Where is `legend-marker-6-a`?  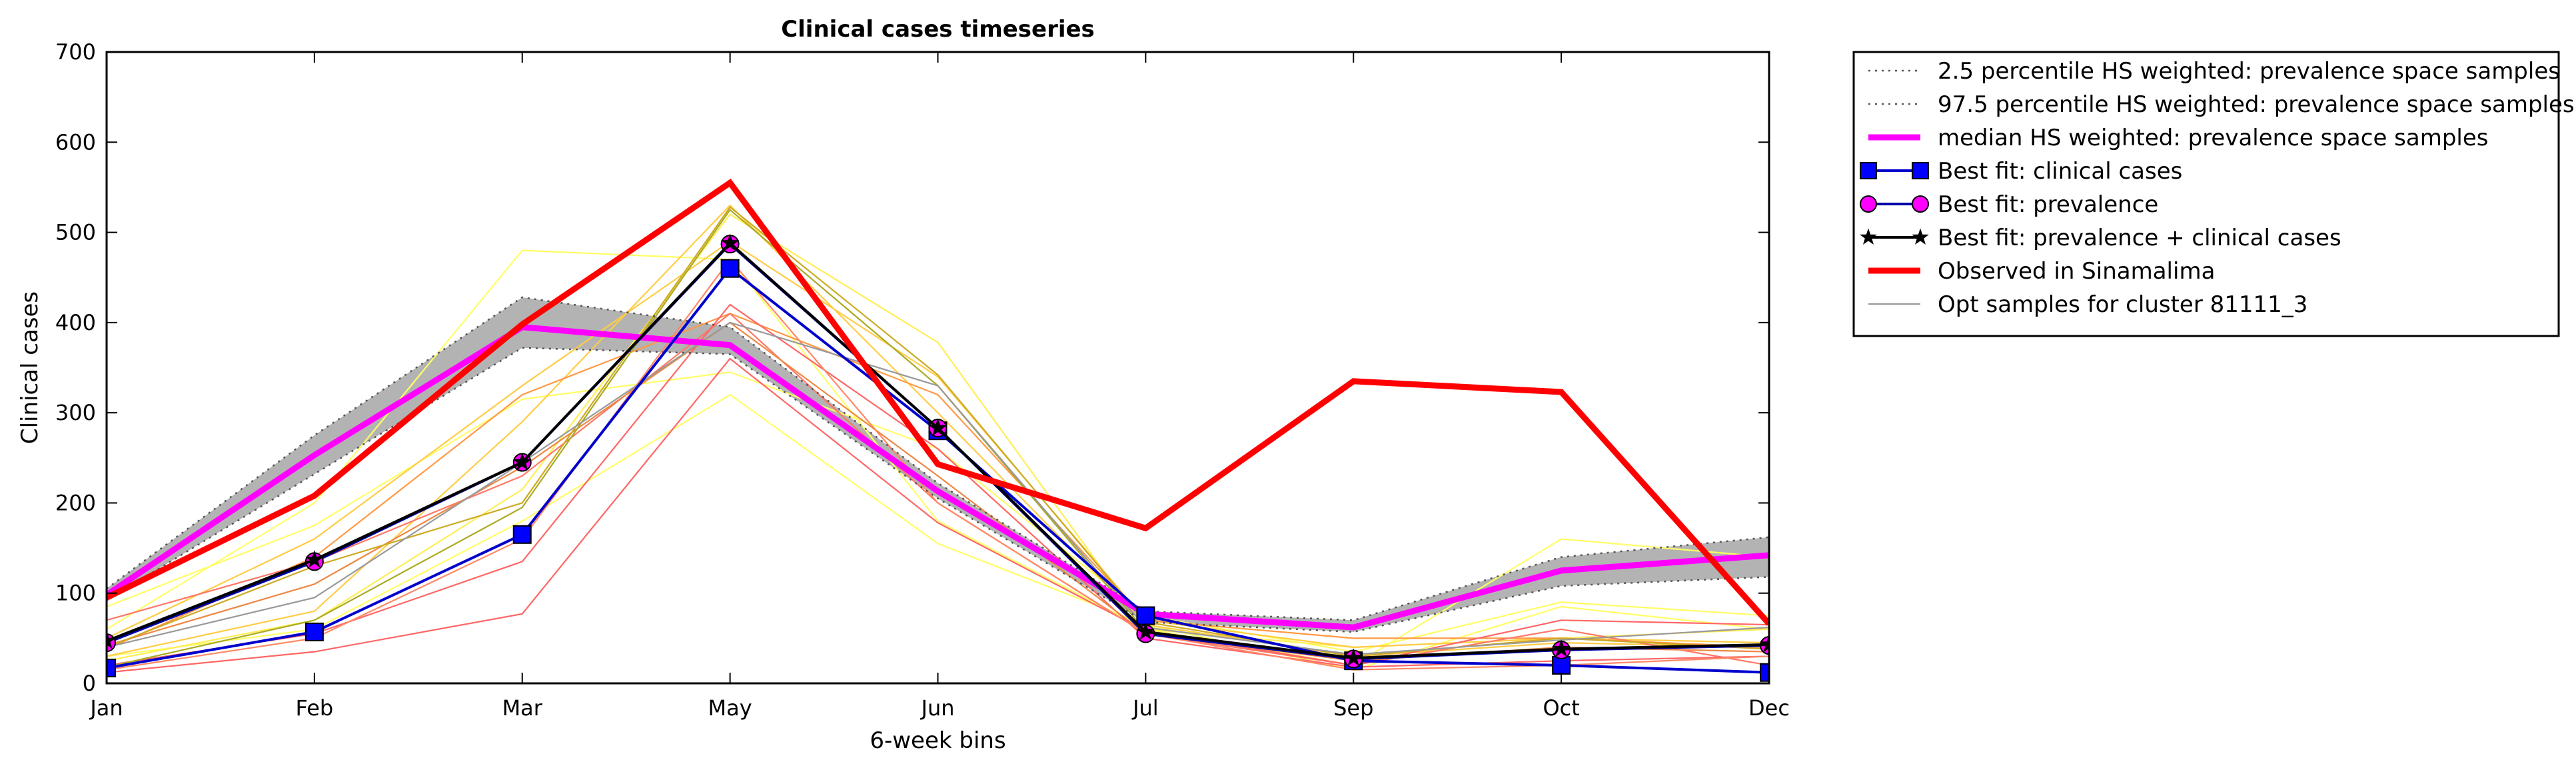 legend-marker-6-a is located at coordinates (1868, 236).